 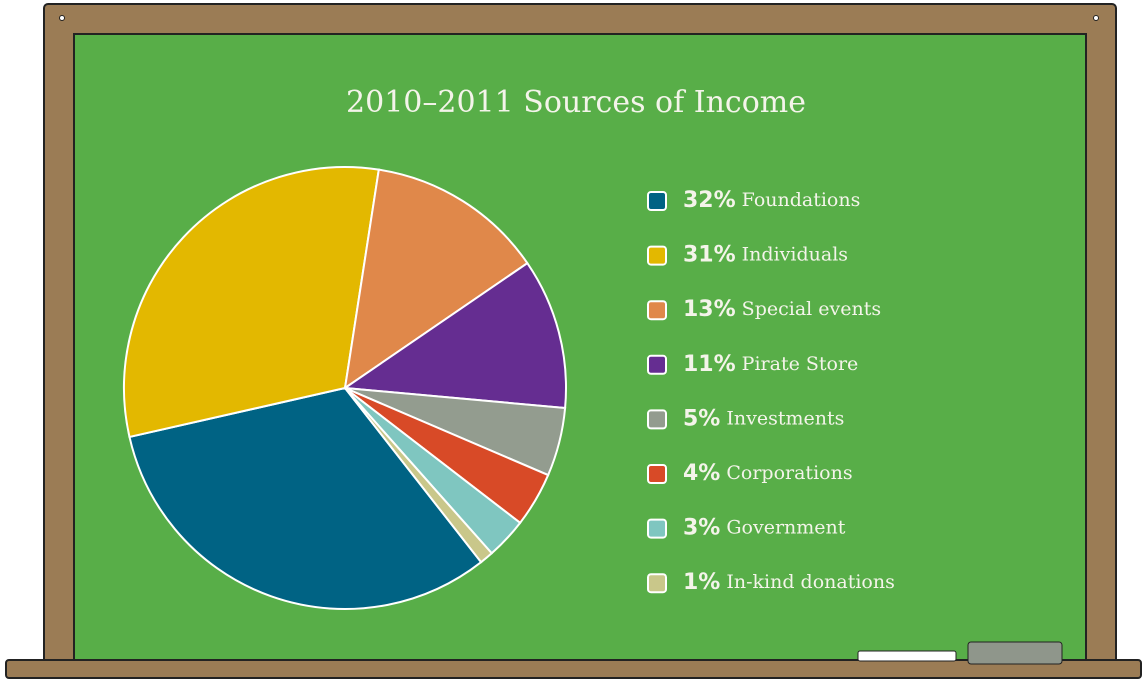 I want to click on eraser, so click(x=1015, y=653).